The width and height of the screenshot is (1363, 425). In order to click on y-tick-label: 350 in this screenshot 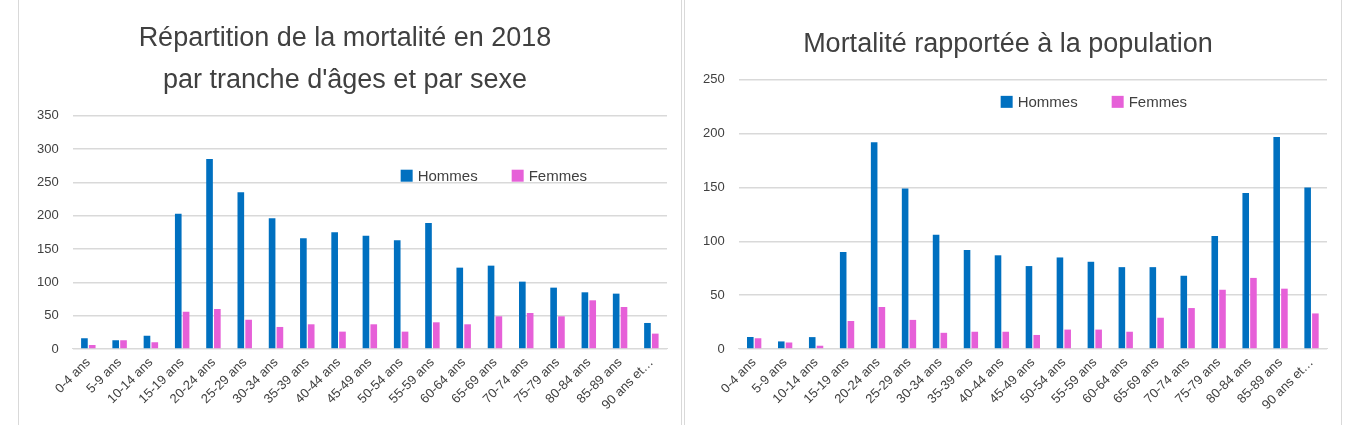, I will do `click(47, 115)`.